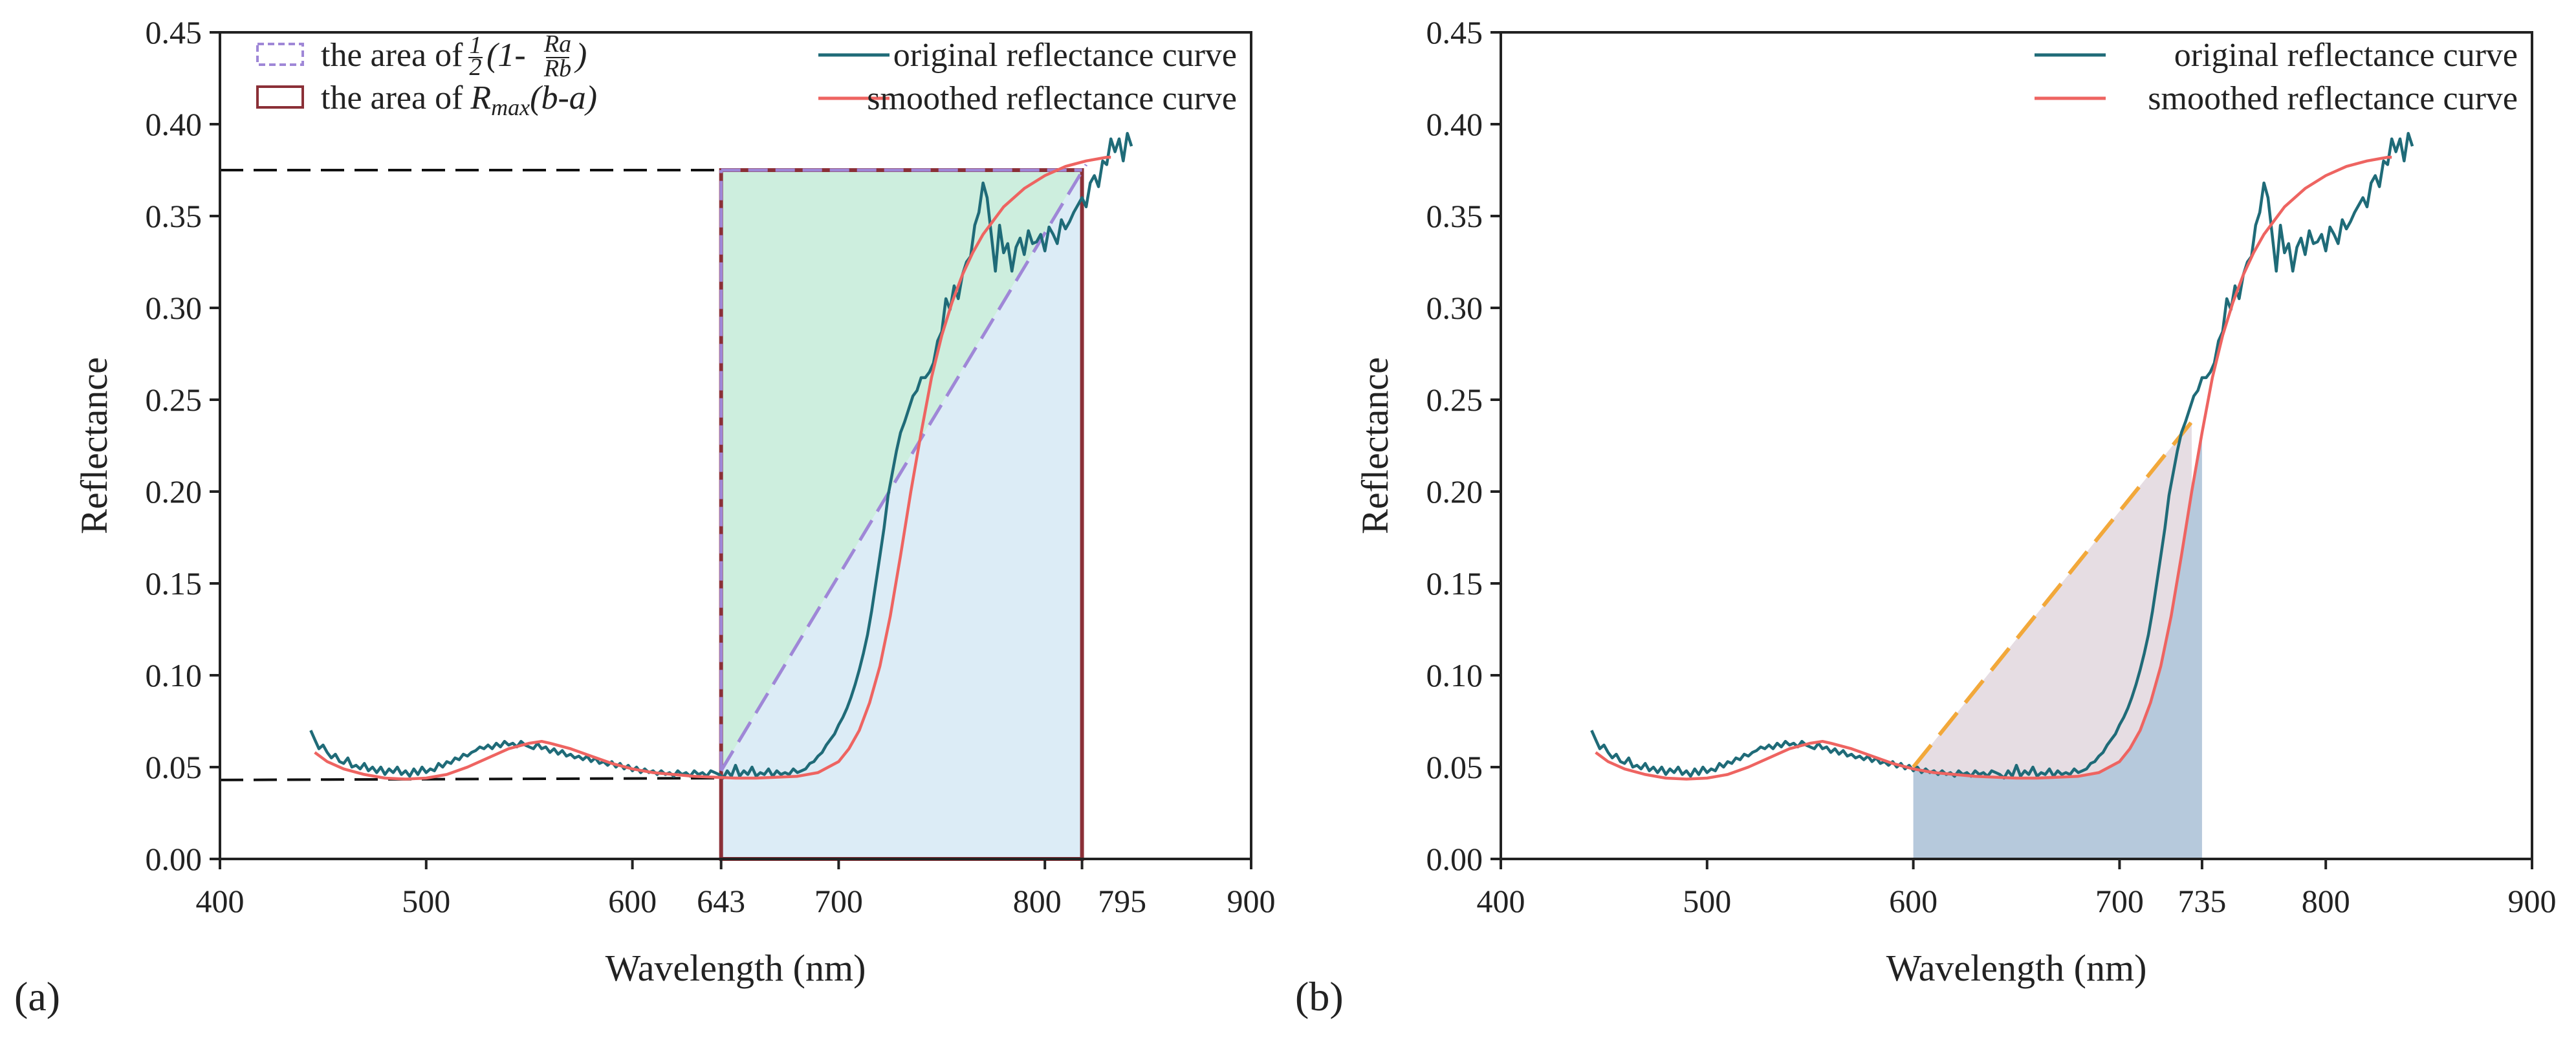  I want to click on legend-rmax-sub: max, so click(511, 107).